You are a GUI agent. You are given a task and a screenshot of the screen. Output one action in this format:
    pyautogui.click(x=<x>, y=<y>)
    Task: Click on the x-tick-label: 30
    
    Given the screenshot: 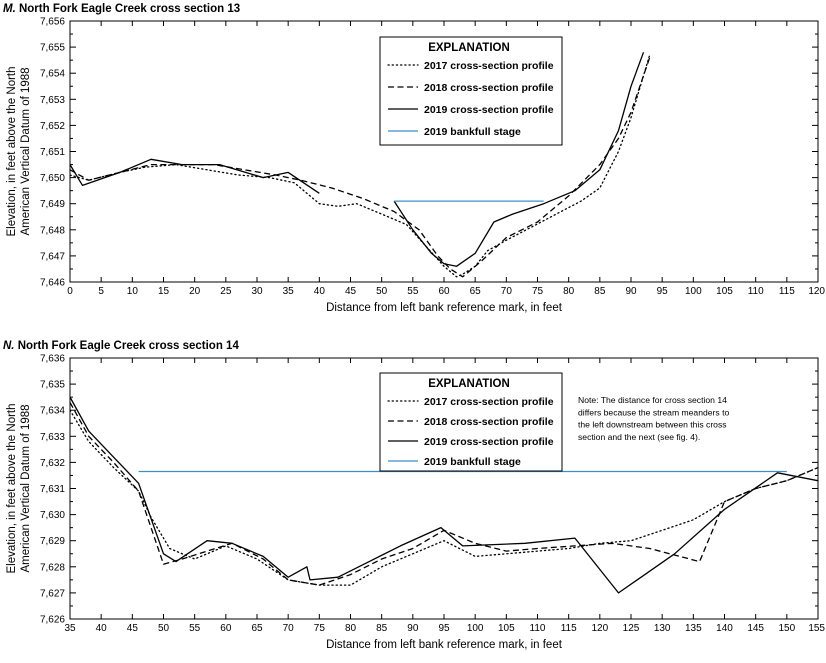 What is the action you would take?
    pyautogui.click(x=257, y=291)
    